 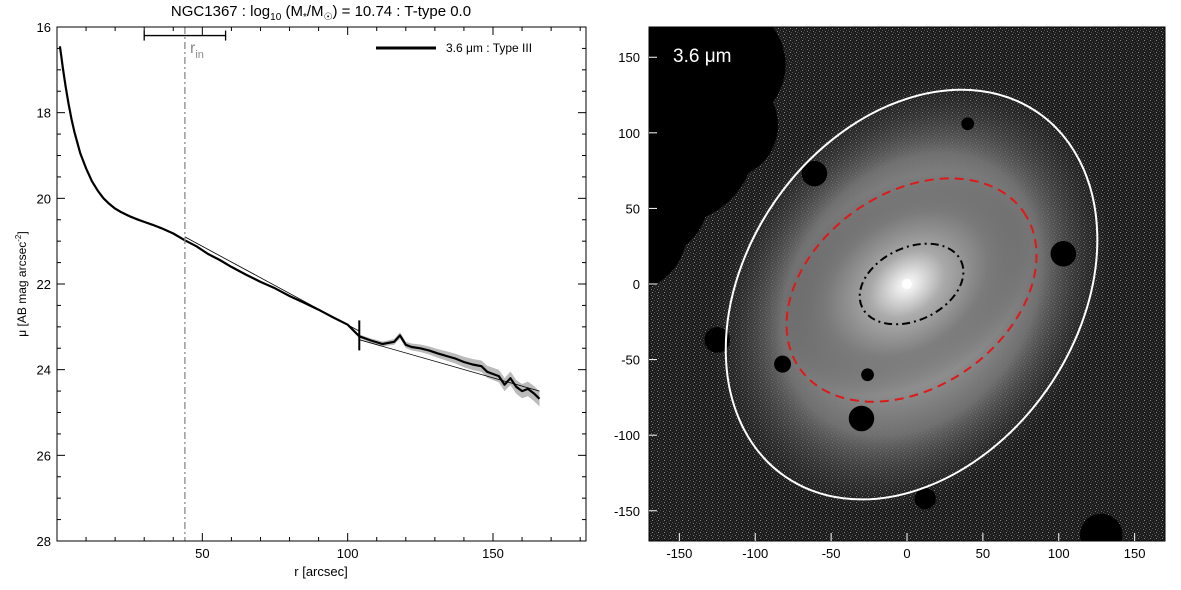 What do you see at coordinates (629, 57) in the screenshot?
I see `img-y-tick-label: 150` at bounding box center [629, 57].